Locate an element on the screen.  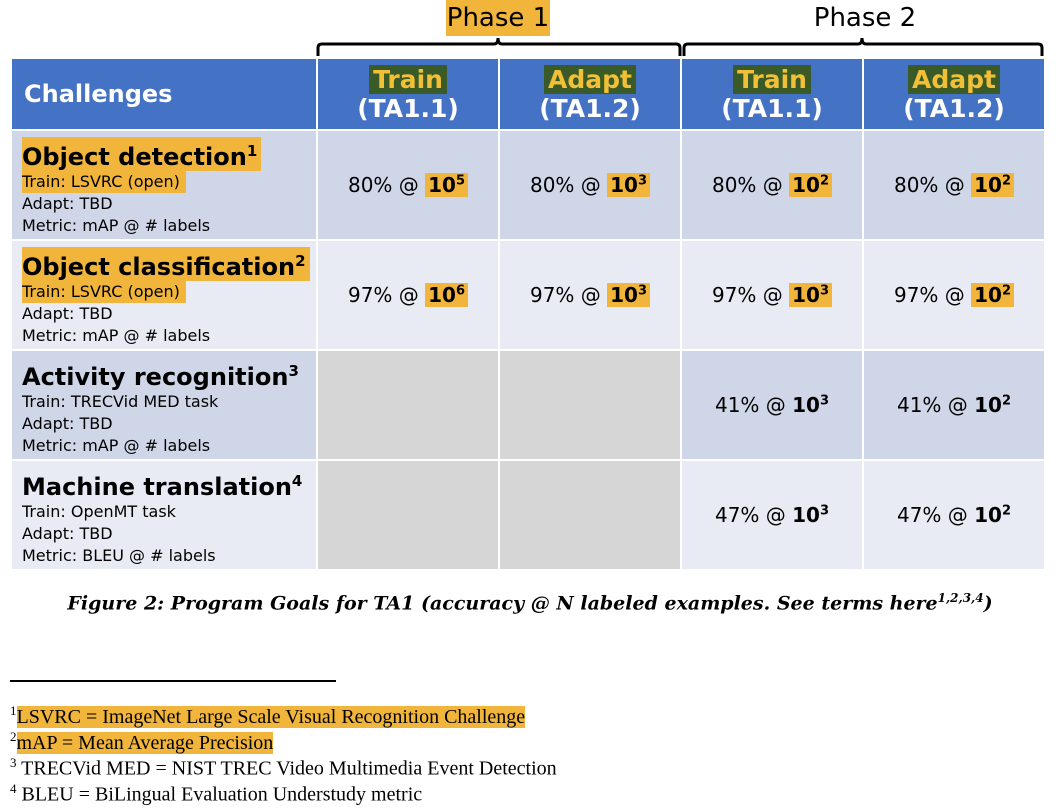
header-phase1-adapt: Adapt (TA1.2) is located at coordinates (590, 94).